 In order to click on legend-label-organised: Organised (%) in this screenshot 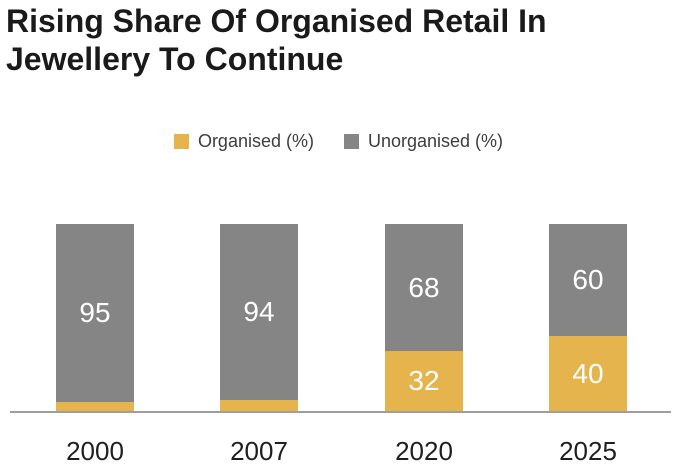, I will do `click(255, 141)`.